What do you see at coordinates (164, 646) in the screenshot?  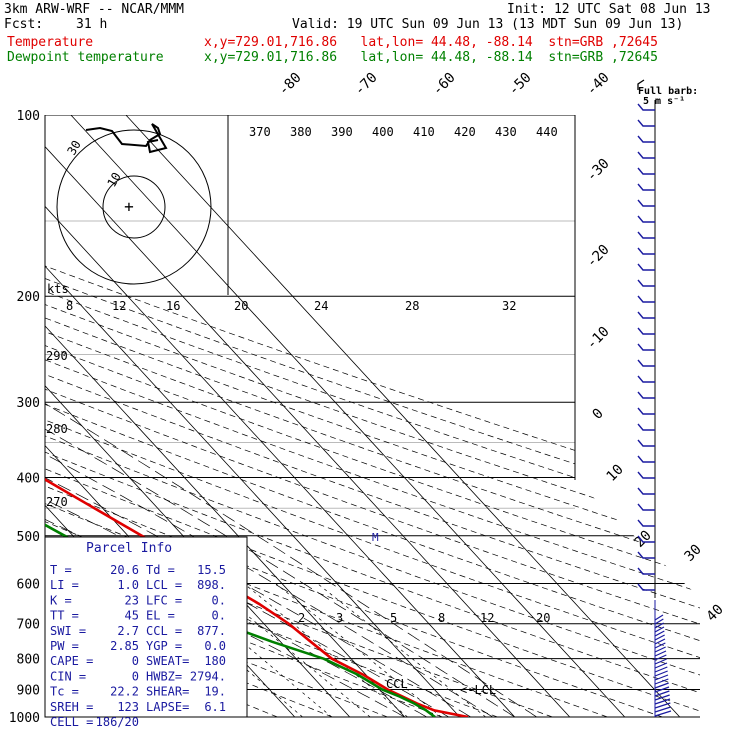 I see `parcel-info-key: YGP =` at bounding box center [164, 646].